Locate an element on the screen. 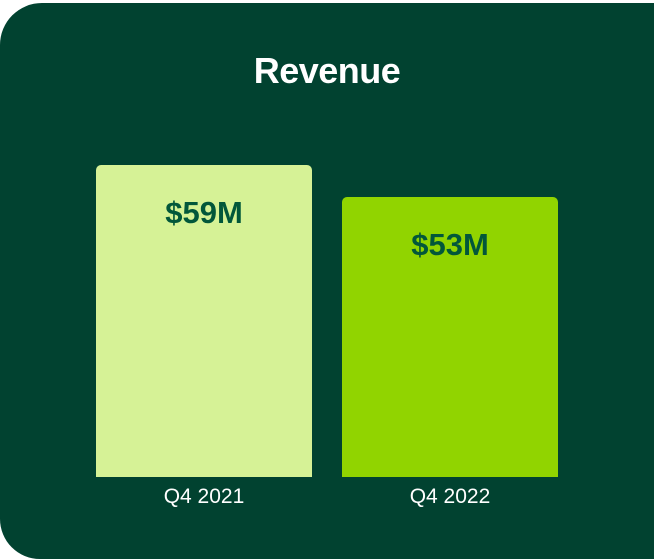  bar-value-label: $59M is located at coordinates (204, 212).